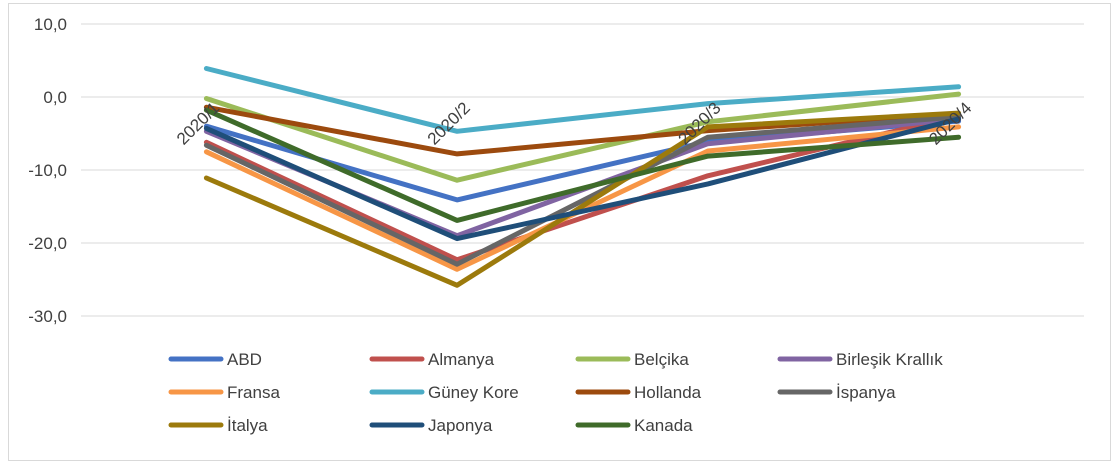 Image resolution: width=1120 pixels, height=469 pixels. Describe the element at coordinates (47, 243) in the screenshot. I see `y-tick-label: -20,0` at that location.